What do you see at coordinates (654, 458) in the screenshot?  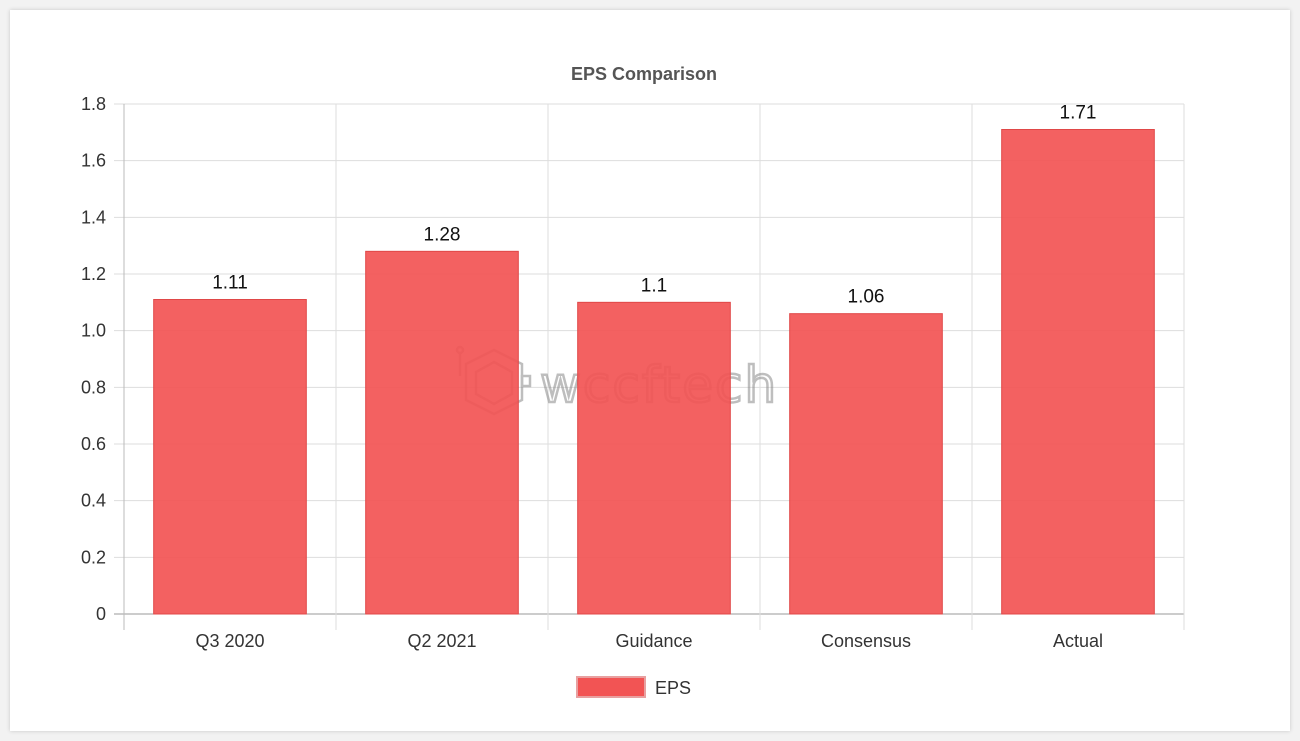 I see `bar-guidance` at bounding box center [654, 458].